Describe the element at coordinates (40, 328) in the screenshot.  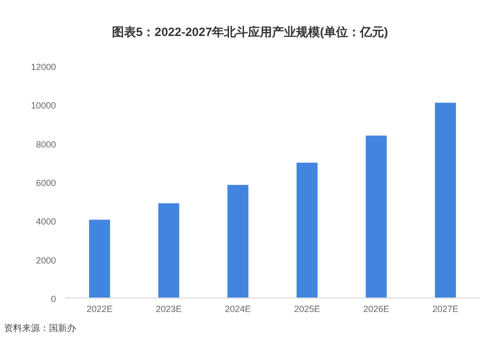
I see `text: 资料来源：国新办` at that location.